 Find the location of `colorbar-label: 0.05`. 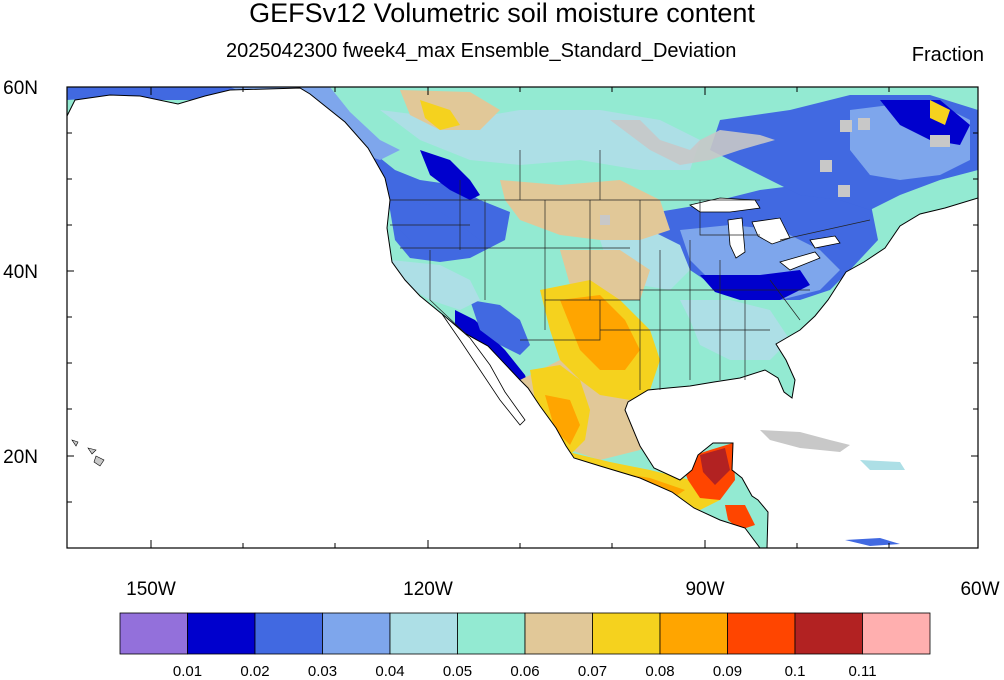

colorbar-label: 0.05 is located at coordinates (457, 671).